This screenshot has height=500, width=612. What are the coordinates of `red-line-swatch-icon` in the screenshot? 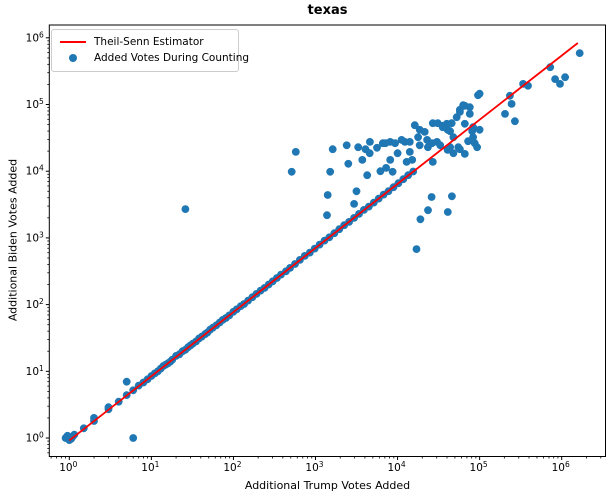 It's located at (73, 42).